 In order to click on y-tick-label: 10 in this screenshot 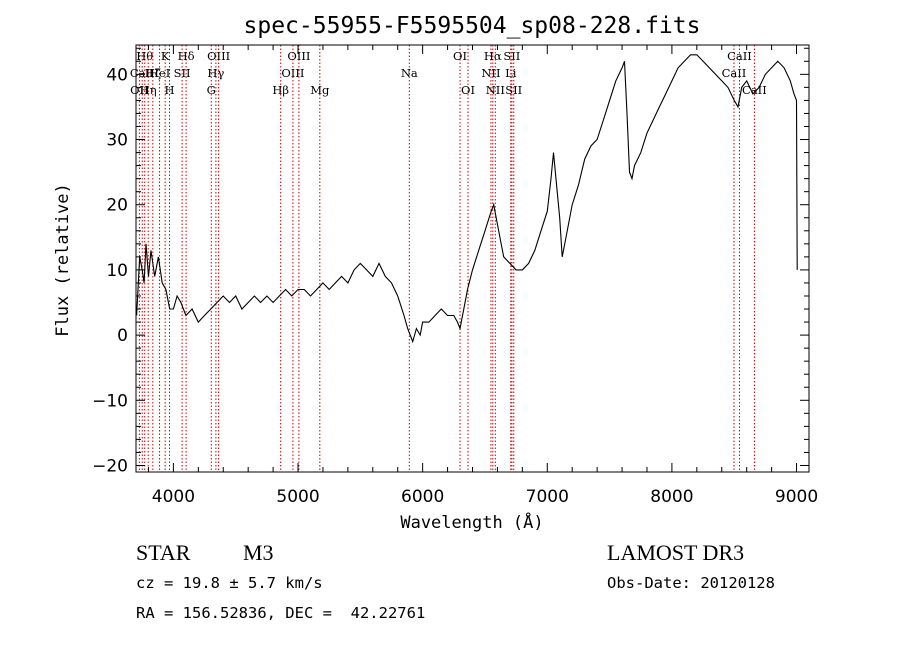, I will do `click(117, 271)`.